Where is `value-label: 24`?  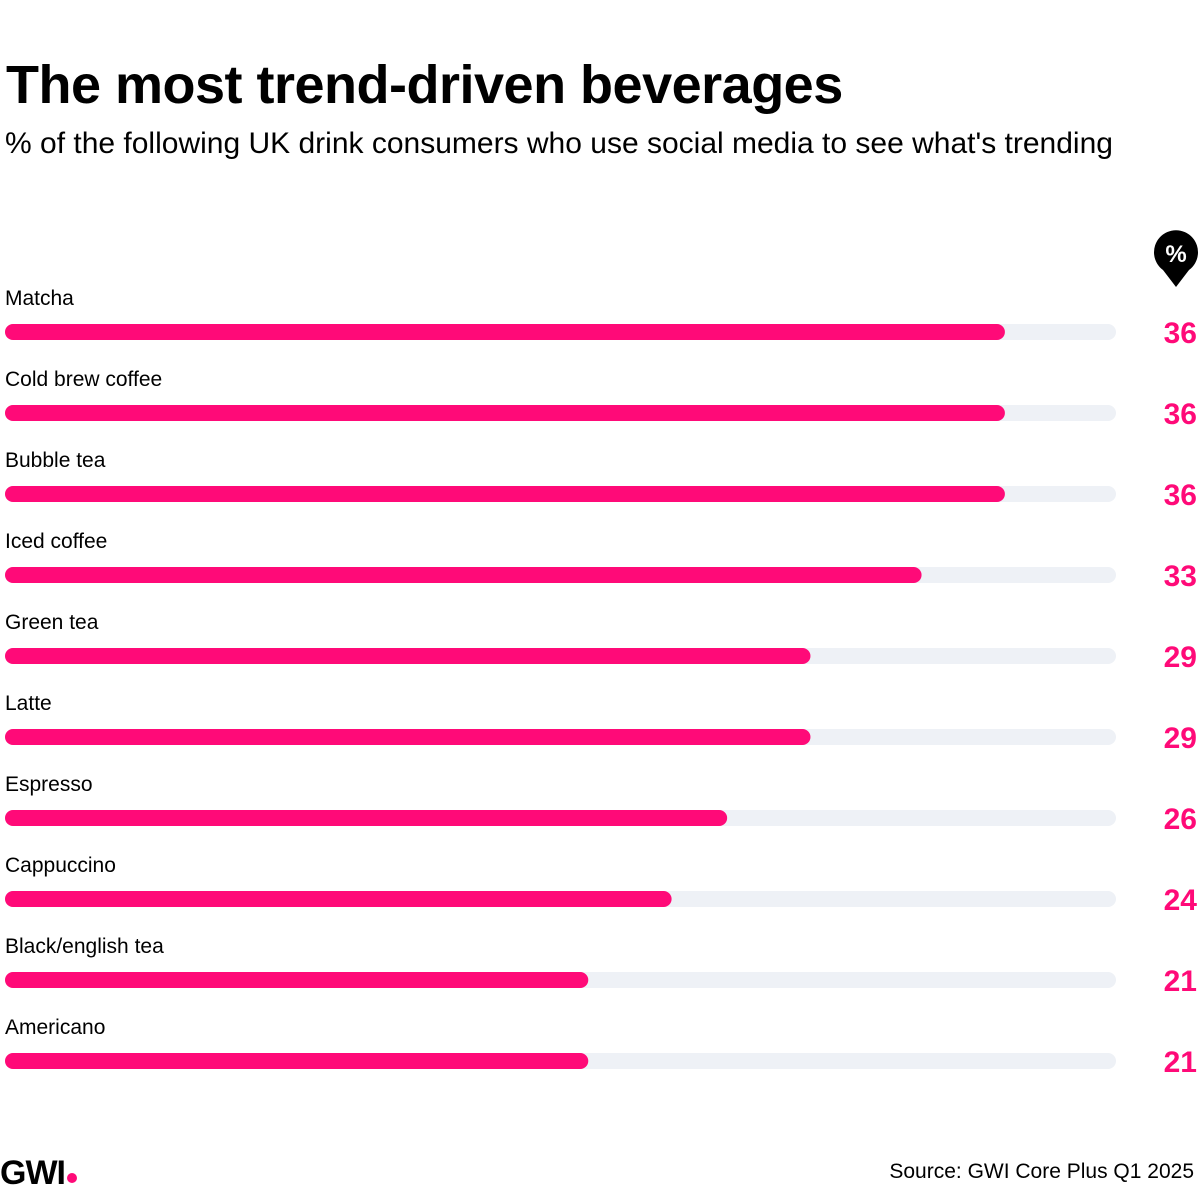 value-label: 24 is located at coordinates (1181, 900).